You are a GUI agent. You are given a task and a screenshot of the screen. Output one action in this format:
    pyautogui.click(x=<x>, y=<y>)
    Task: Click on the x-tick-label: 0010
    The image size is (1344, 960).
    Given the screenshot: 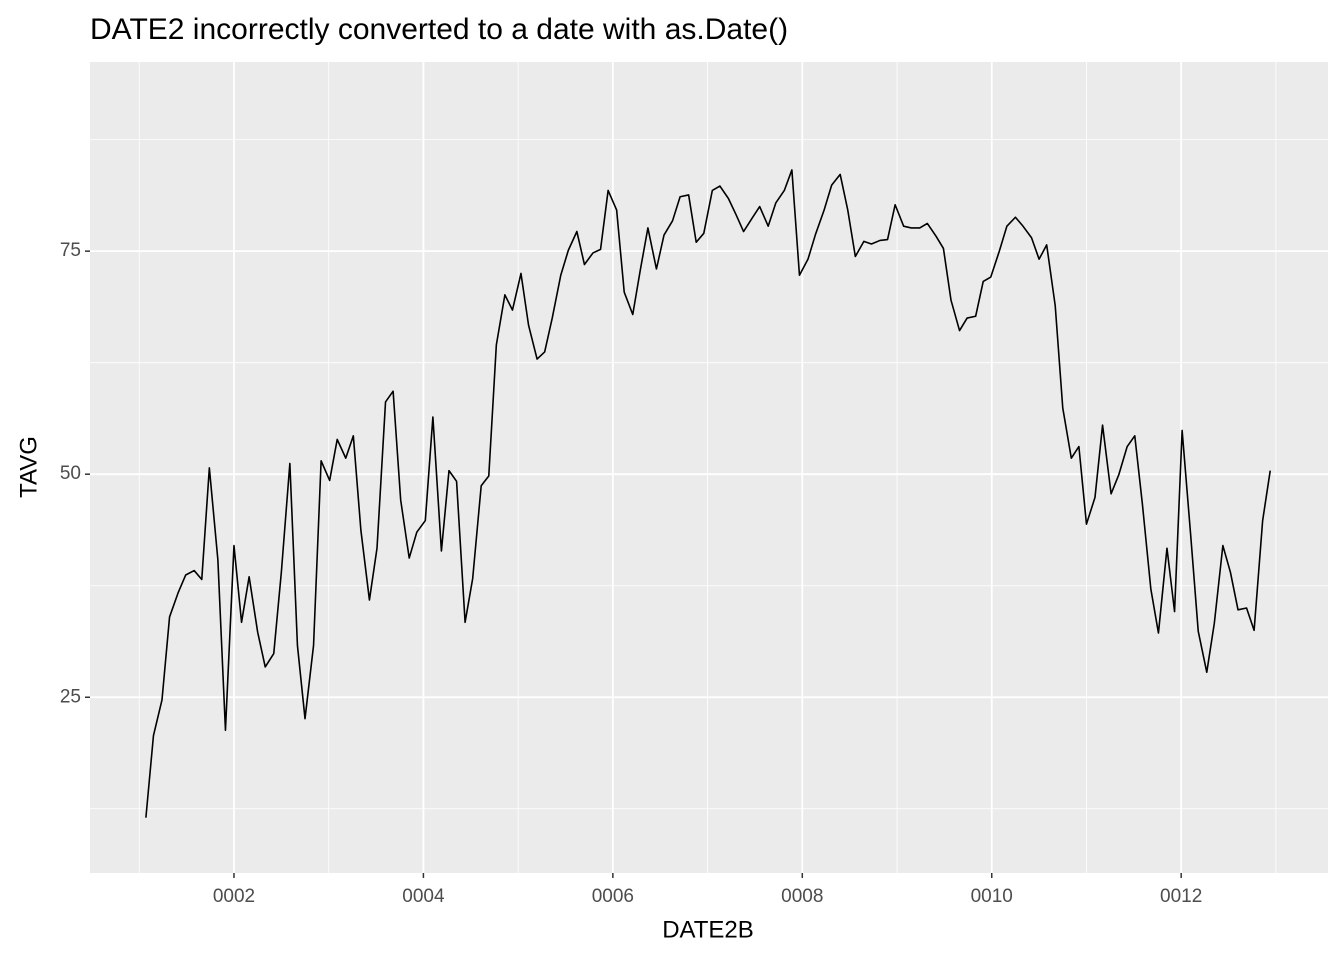 What is the action you would take?
    pyautogui.click(x=992, y=896)
    